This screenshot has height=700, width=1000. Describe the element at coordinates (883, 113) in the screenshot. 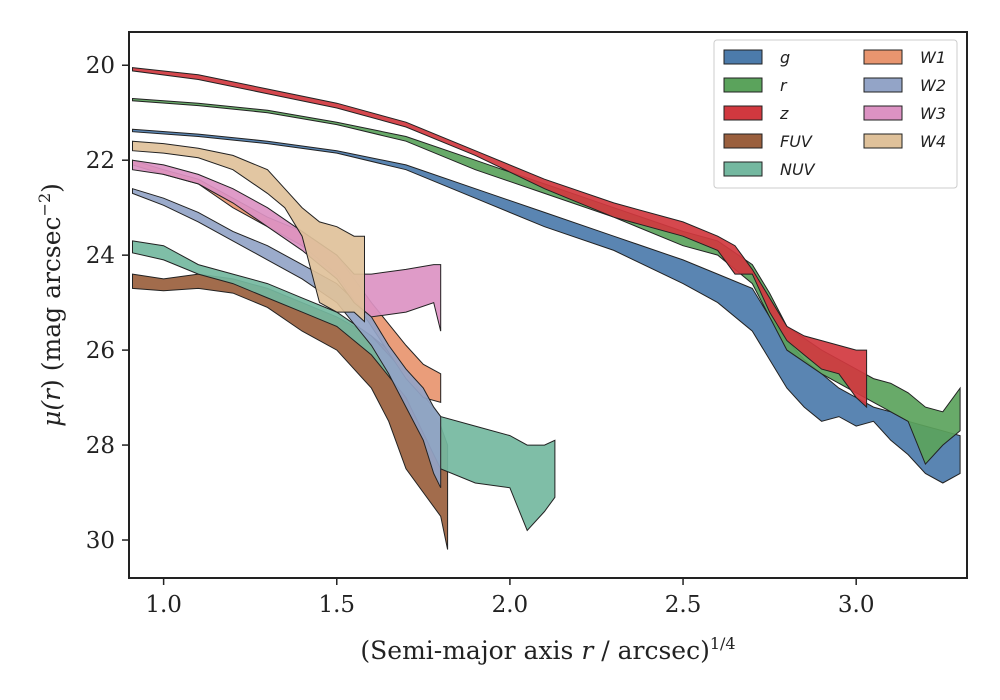

I see `legend-swatch-w3` at that location.